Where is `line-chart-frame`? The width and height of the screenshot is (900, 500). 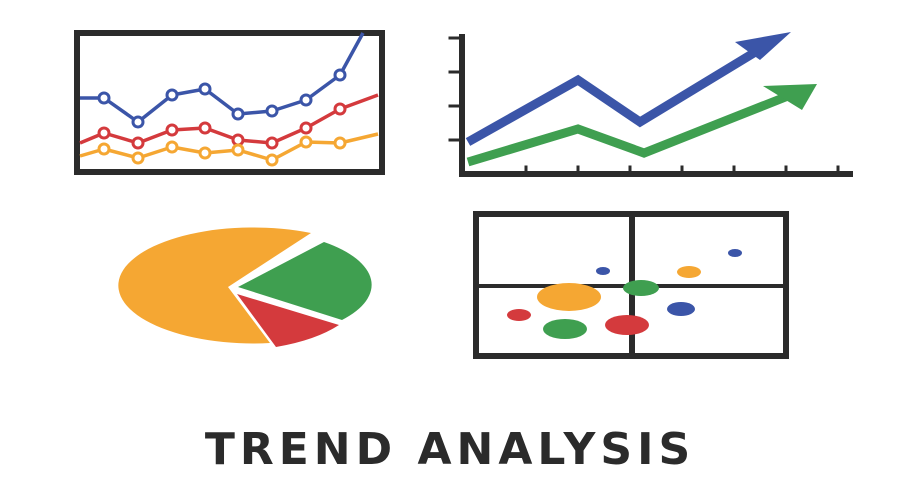 line-chart-frame is located at coordinates (229, 102).